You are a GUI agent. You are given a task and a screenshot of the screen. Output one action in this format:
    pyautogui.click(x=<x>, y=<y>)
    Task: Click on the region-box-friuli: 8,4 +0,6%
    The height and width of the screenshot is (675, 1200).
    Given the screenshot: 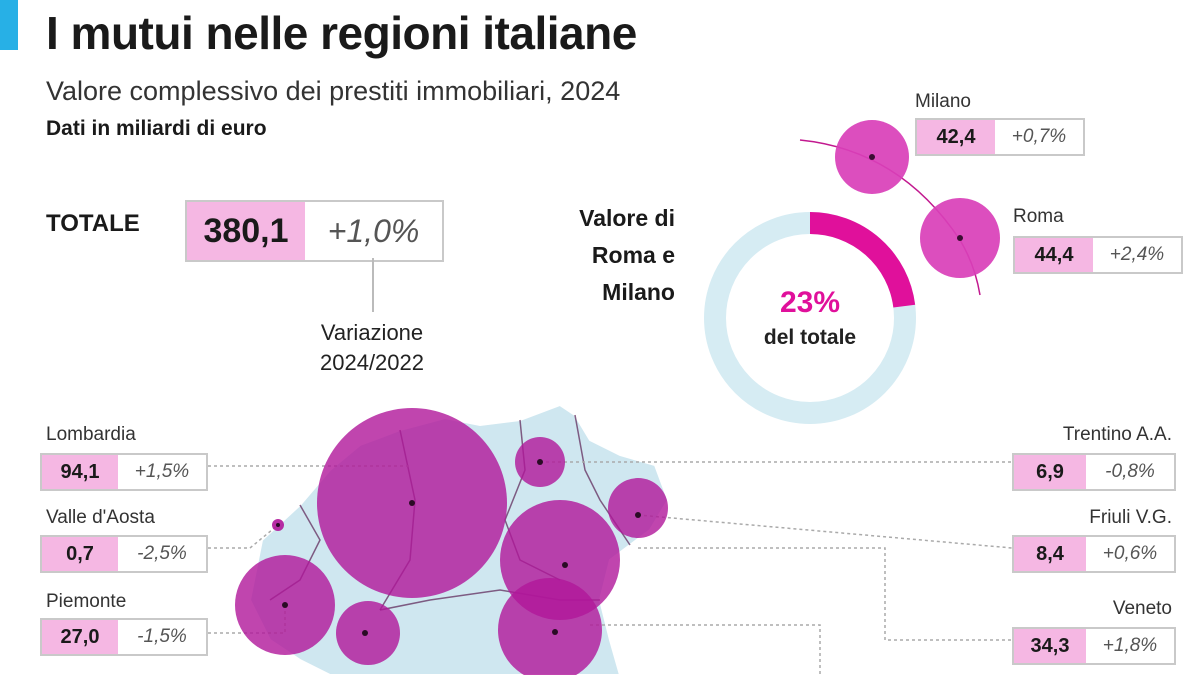 What is the action you would take?
    pyautogui.click(x=1094, y=554)
    